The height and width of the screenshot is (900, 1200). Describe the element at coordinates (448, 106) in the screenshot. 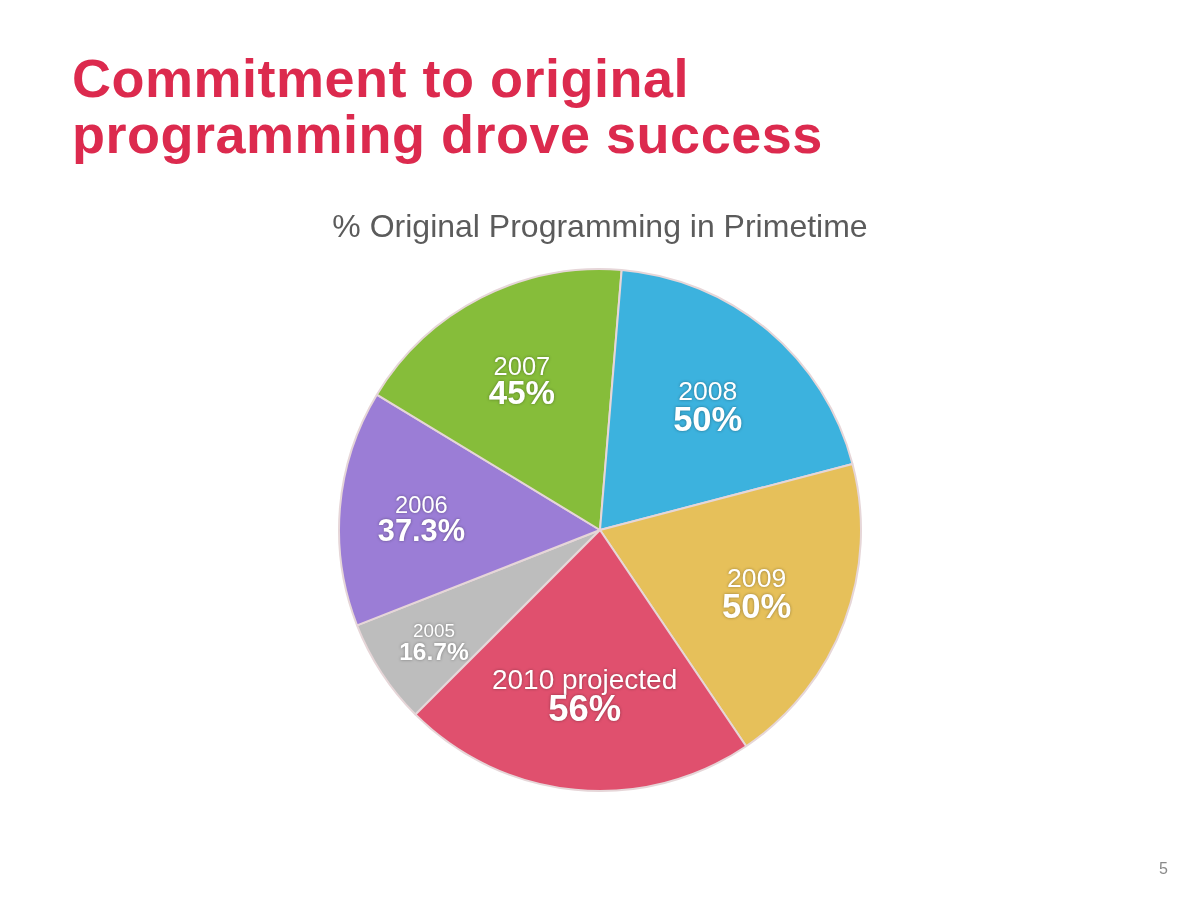

I see `chart-title: Commitment to original programming drove success` at that location.